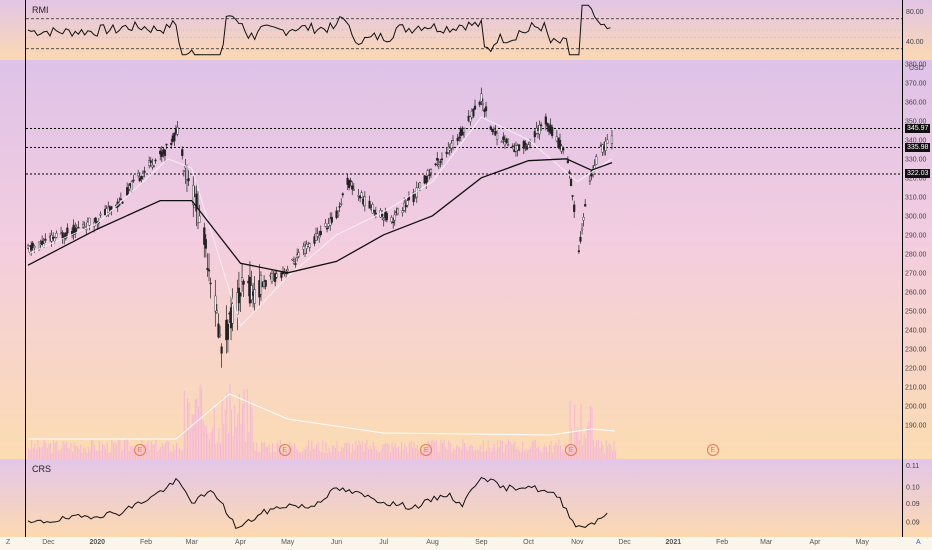  Describe the element at coordinates (319, 30) in the screenshot. I see `rmi-line` at that location.